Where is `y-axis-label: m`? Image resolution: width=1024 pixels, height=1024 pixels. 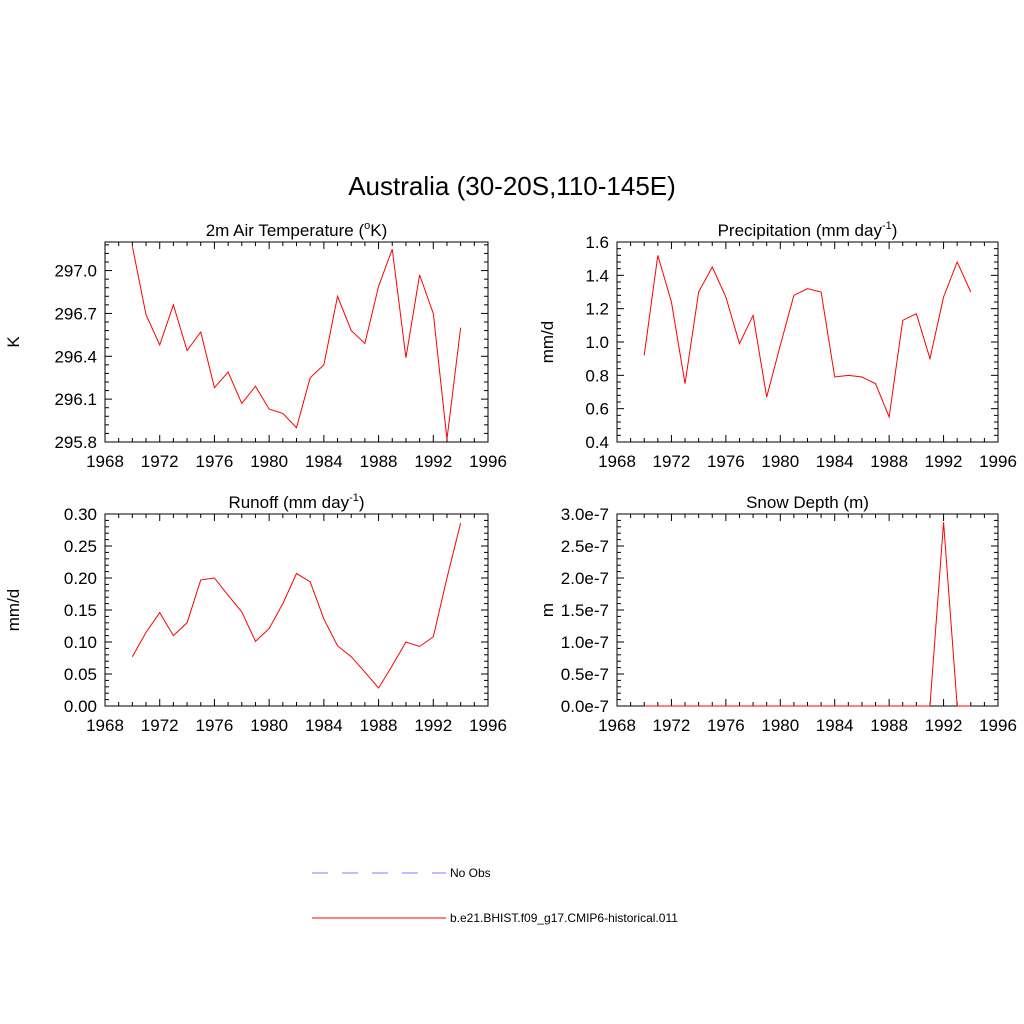
y-axis-label: m is located at coordinates (547, 610).